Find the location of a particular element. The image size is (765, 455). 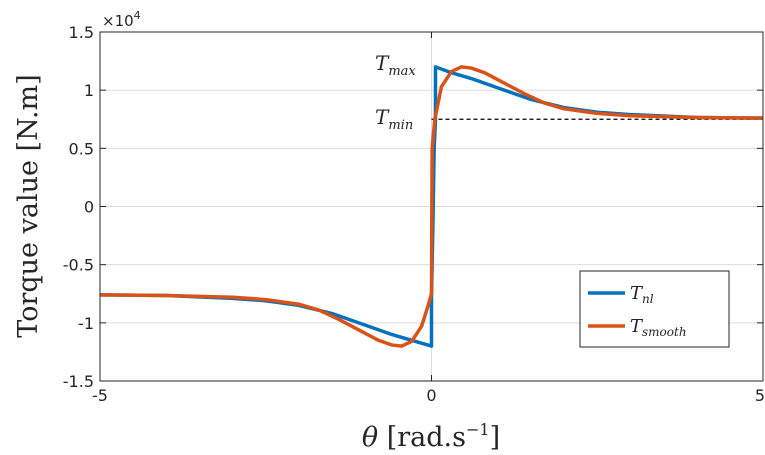

y-tick-label: 1.5 is located at coordinates (81, 32).